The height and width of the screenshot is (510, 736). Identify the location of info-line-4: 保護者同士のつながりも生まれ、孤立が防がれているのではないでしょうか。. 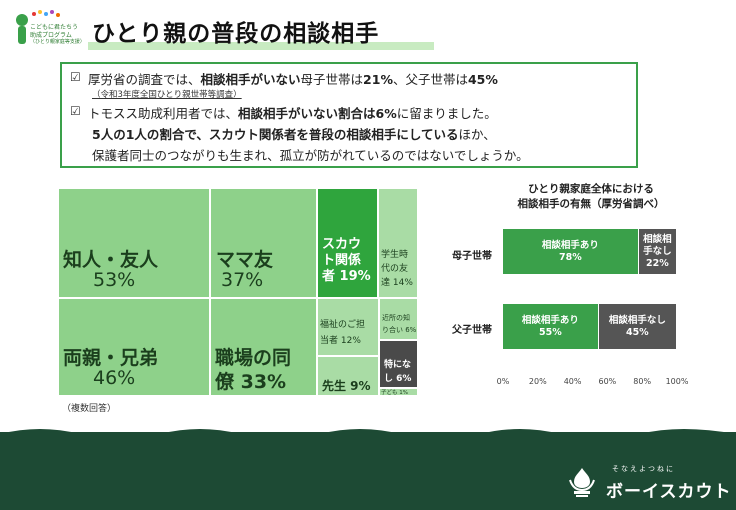
(310, 155).